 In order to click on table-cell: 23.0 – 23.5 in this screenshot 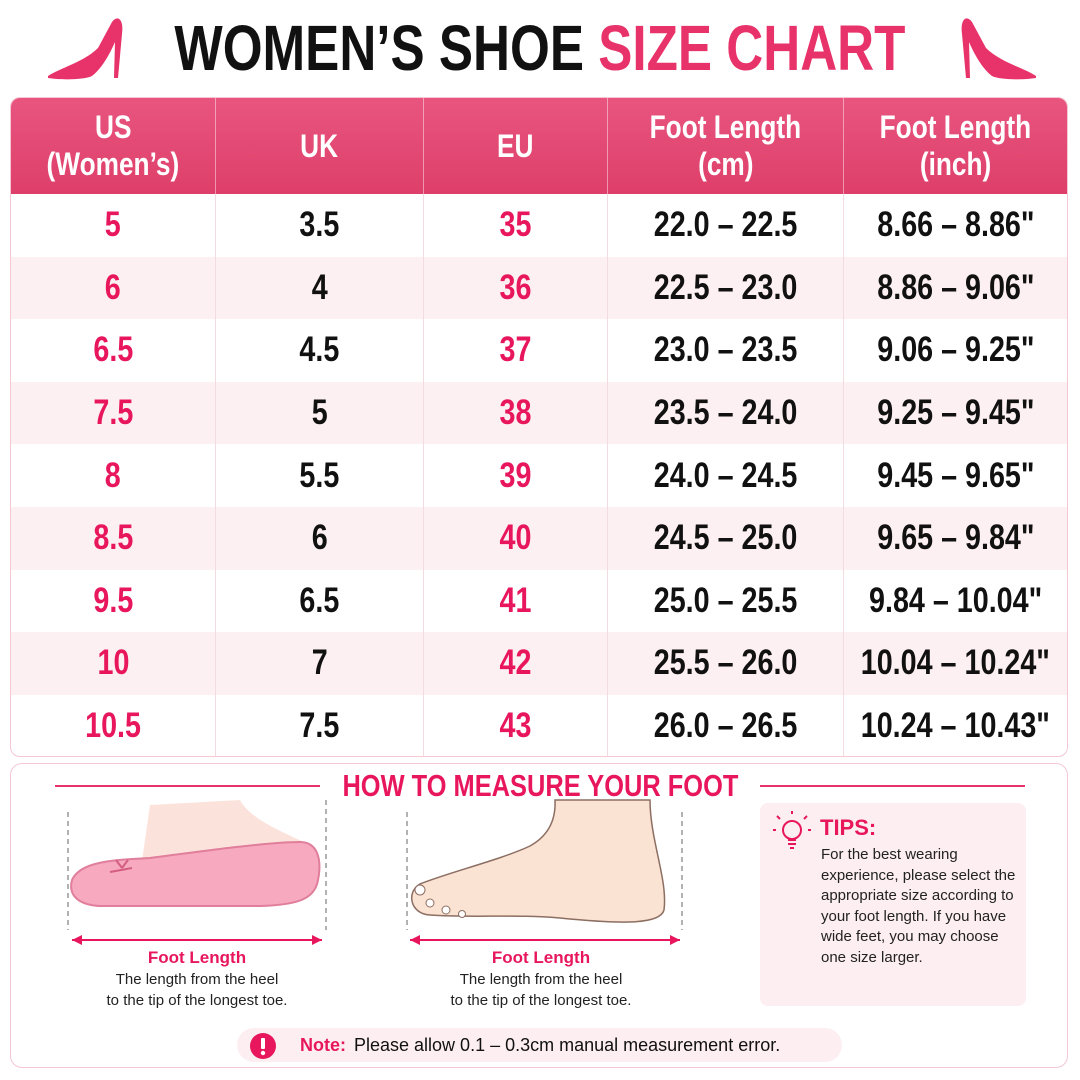, I will do `click(726, 350)`.